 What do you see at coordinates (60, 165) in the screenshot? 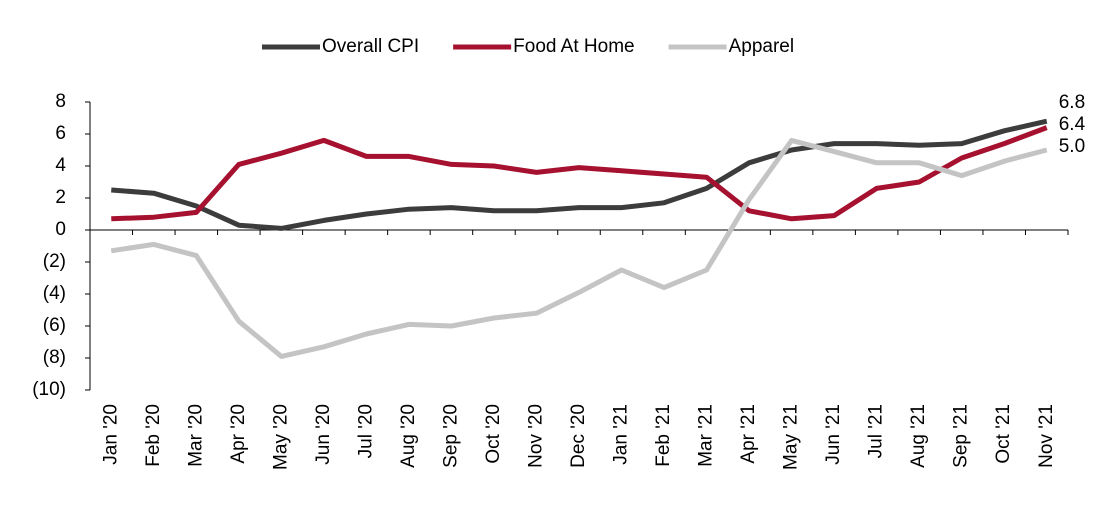
I see `y-tick-label: 4` at bounding box center [60, 165].